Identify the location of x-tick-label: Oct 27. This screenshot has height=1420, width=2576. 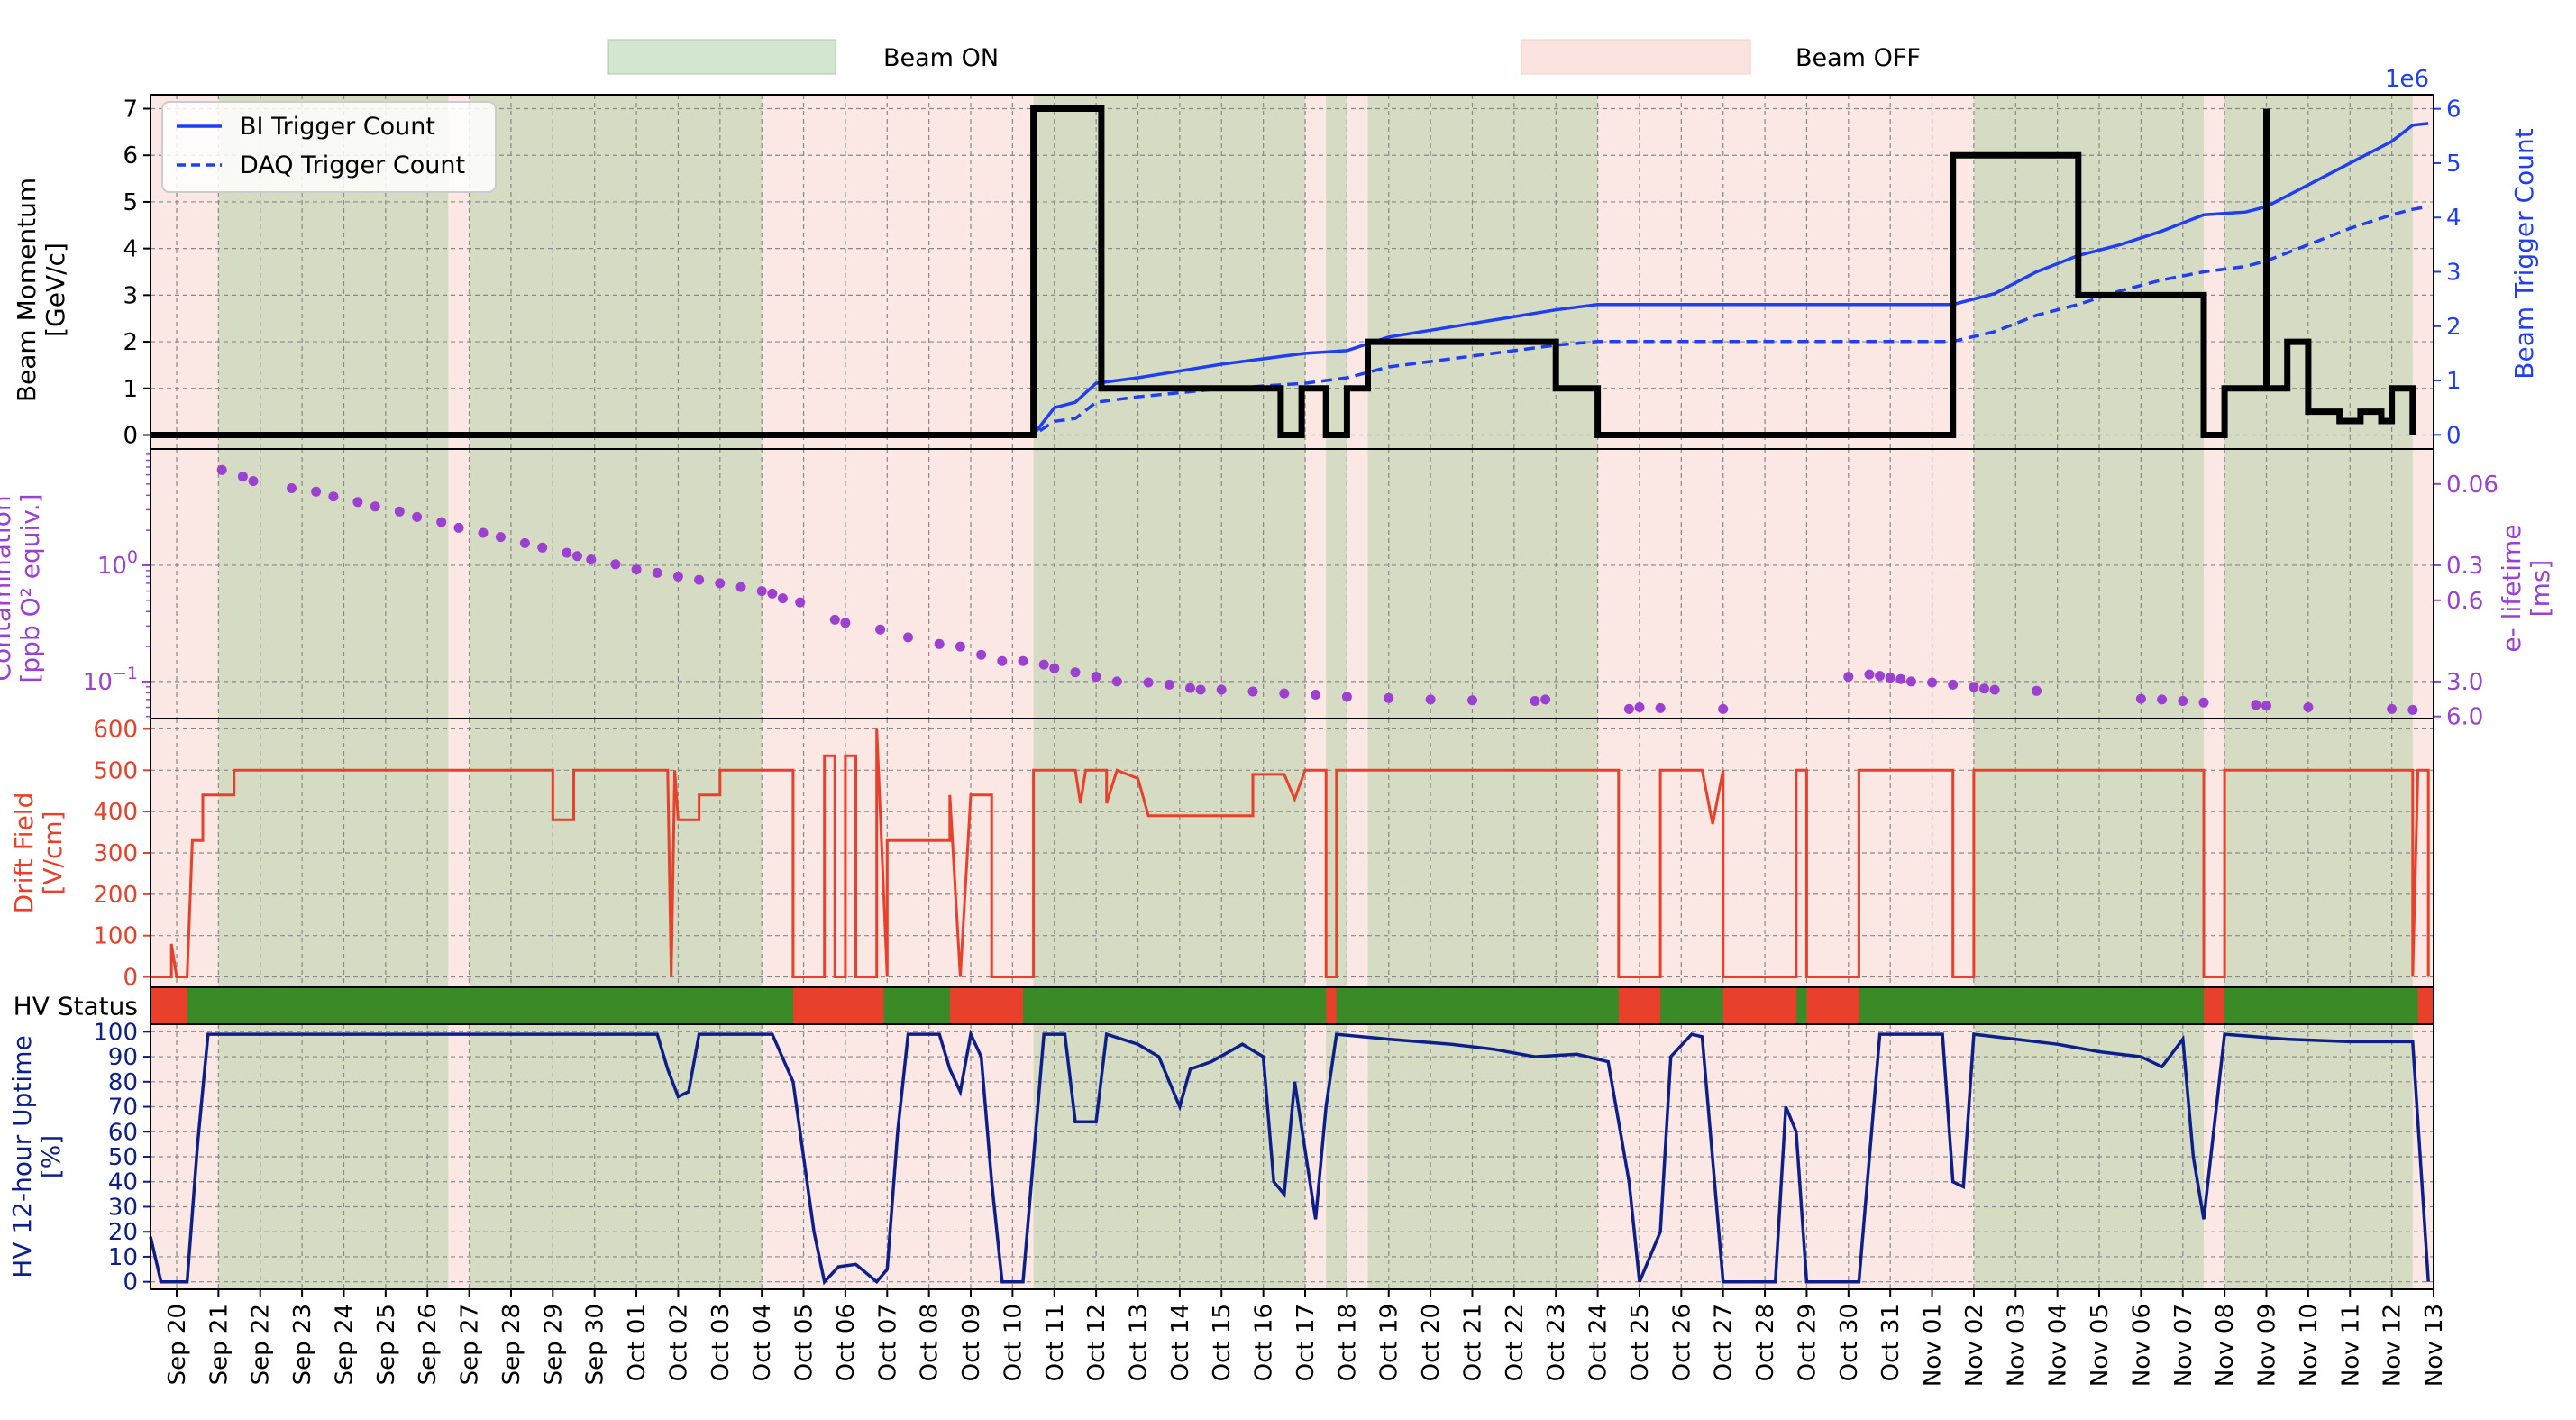
(1724, 1342).